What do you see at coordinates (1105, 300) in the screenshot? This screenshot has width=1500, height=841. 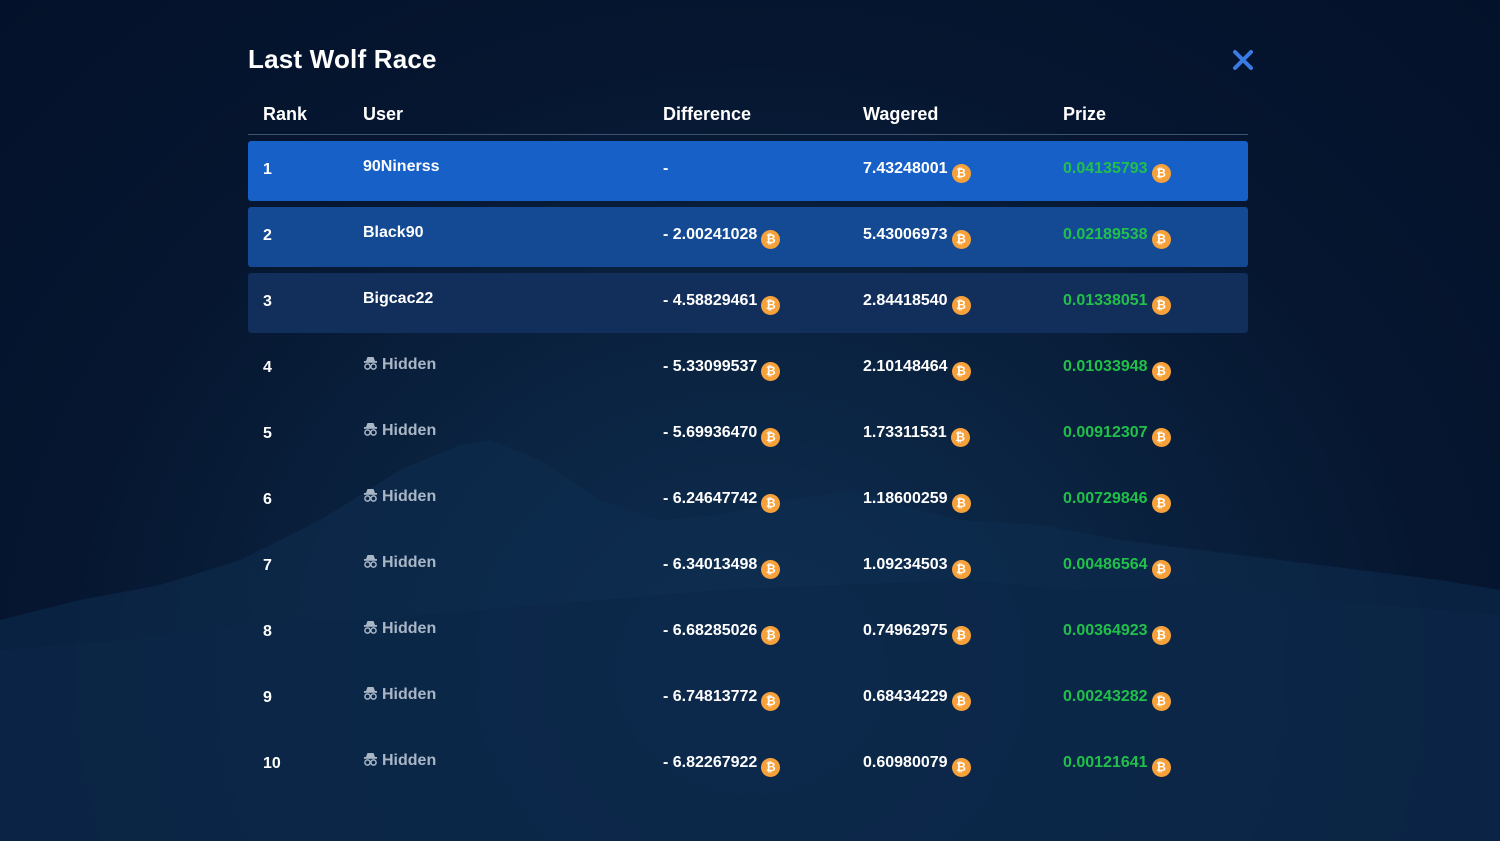 I see `prize-value: 0.01338051` at bounding box center [1105, 300].